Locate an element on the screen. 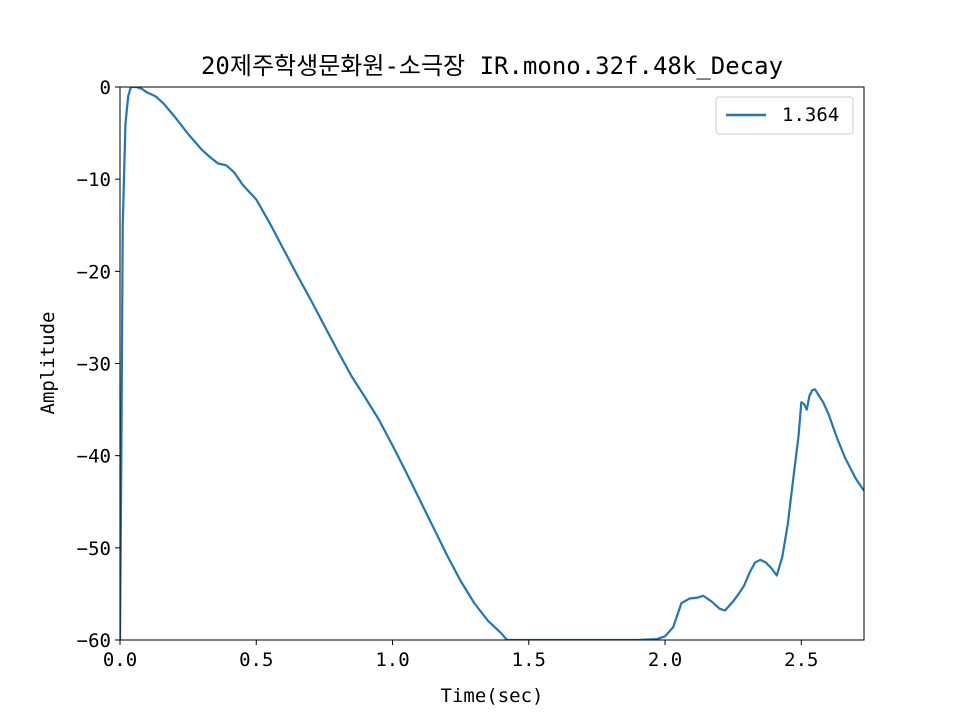  legend-label: 1.364 is located at coordinates (810, 115).